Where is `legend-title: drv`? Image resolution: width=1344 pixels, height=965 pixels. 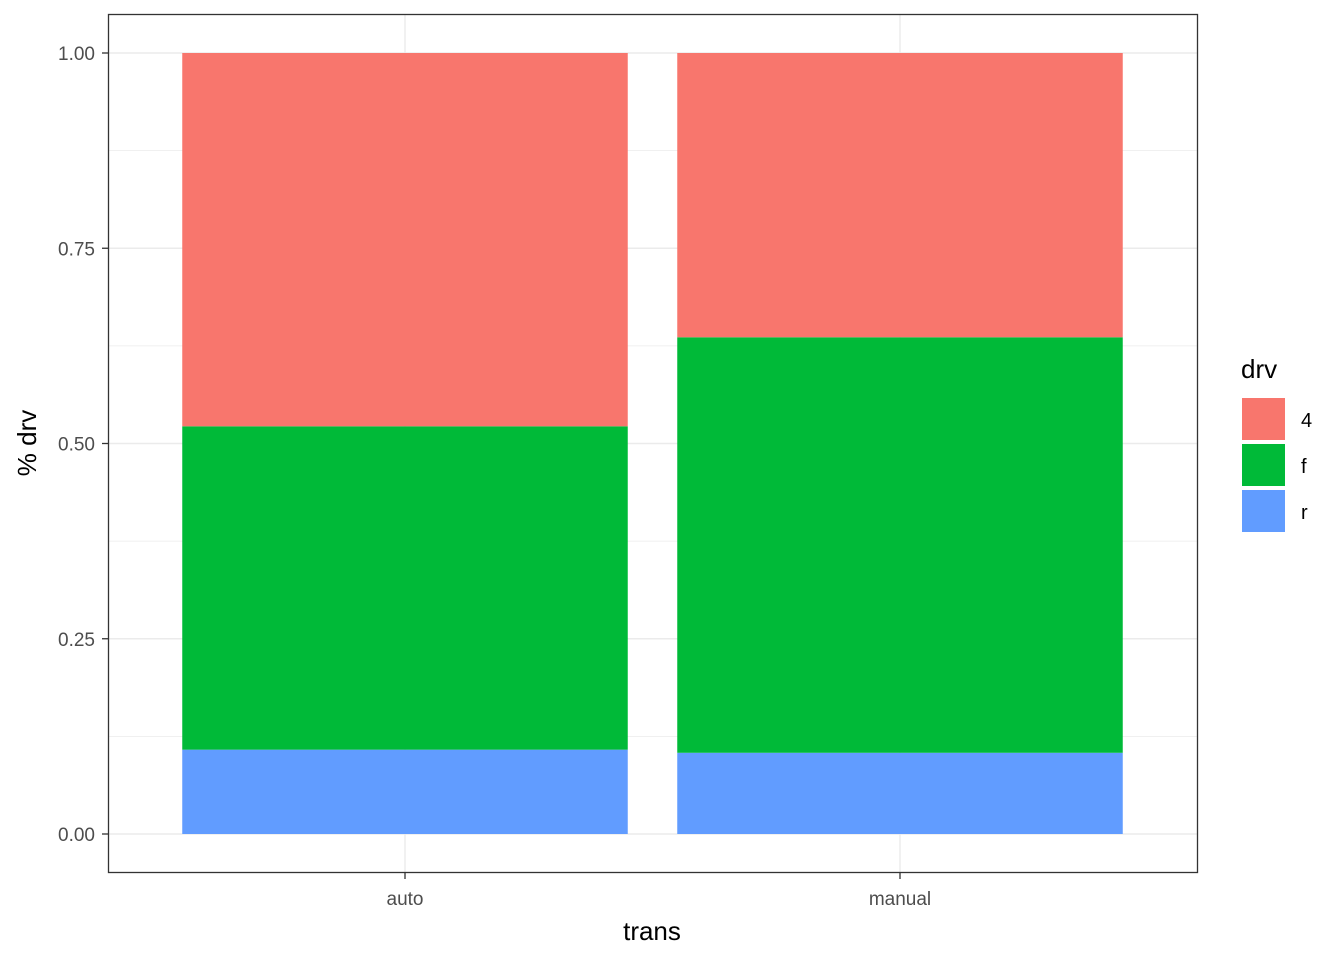
legend-title: drv is located at coordinates (1259, 369).